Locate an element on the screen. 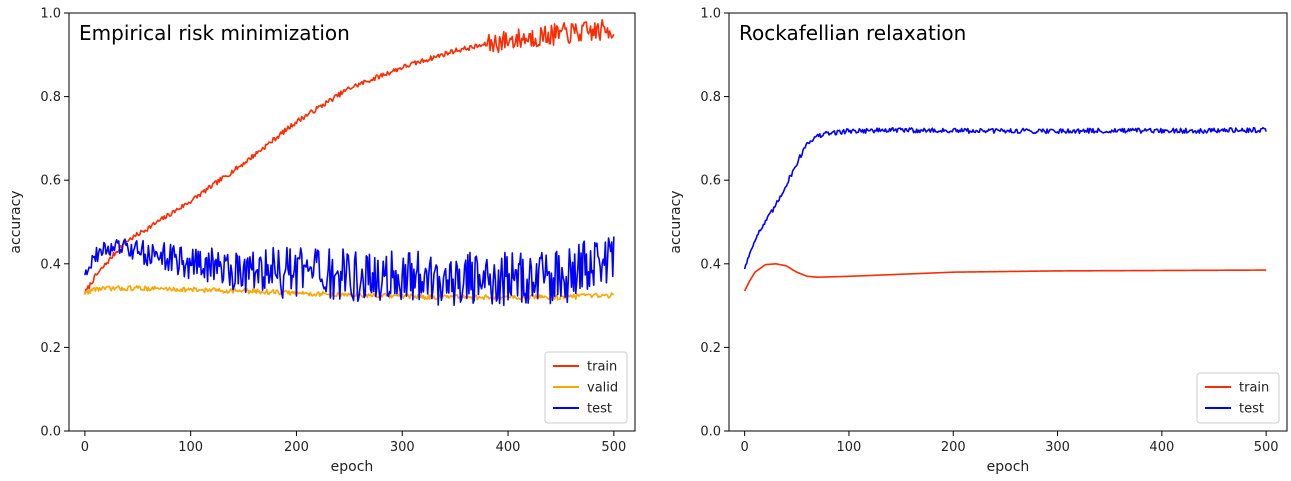 The image size is (1291, 481). legend: train valid test is located at coordinates (586, 387).